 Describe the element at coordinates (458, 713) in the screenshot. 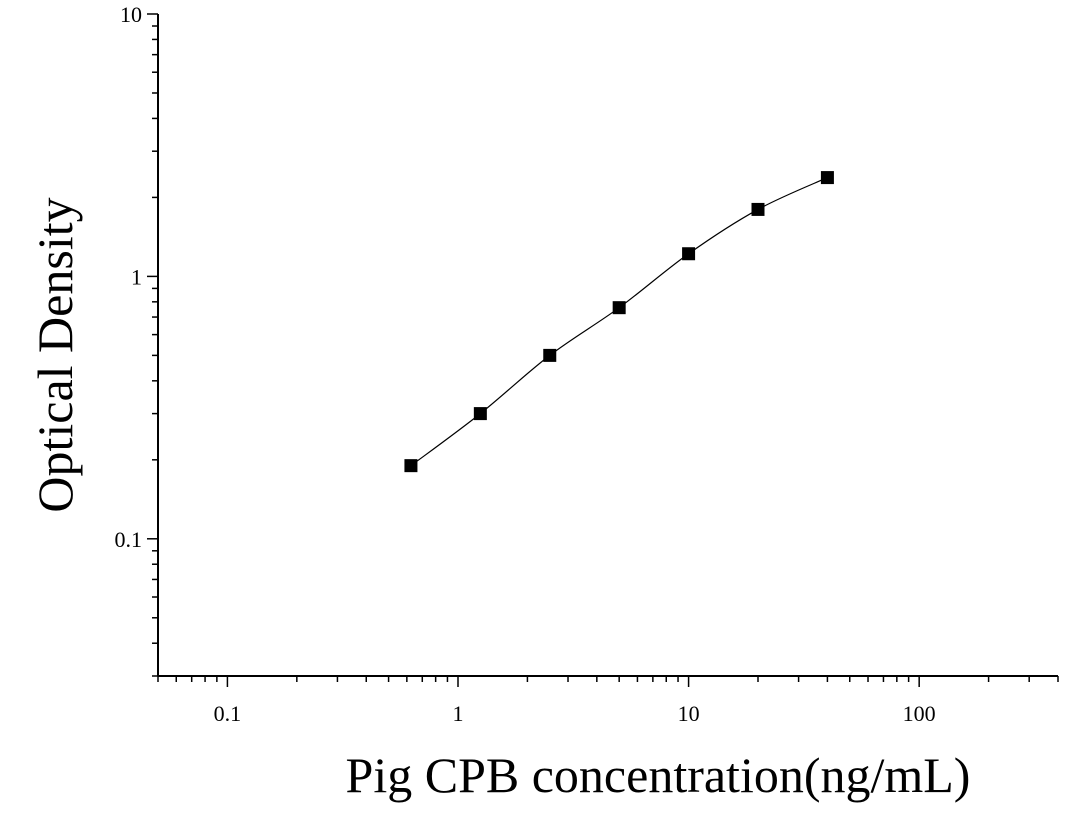

I see `x-tick-label: 1` at that location.